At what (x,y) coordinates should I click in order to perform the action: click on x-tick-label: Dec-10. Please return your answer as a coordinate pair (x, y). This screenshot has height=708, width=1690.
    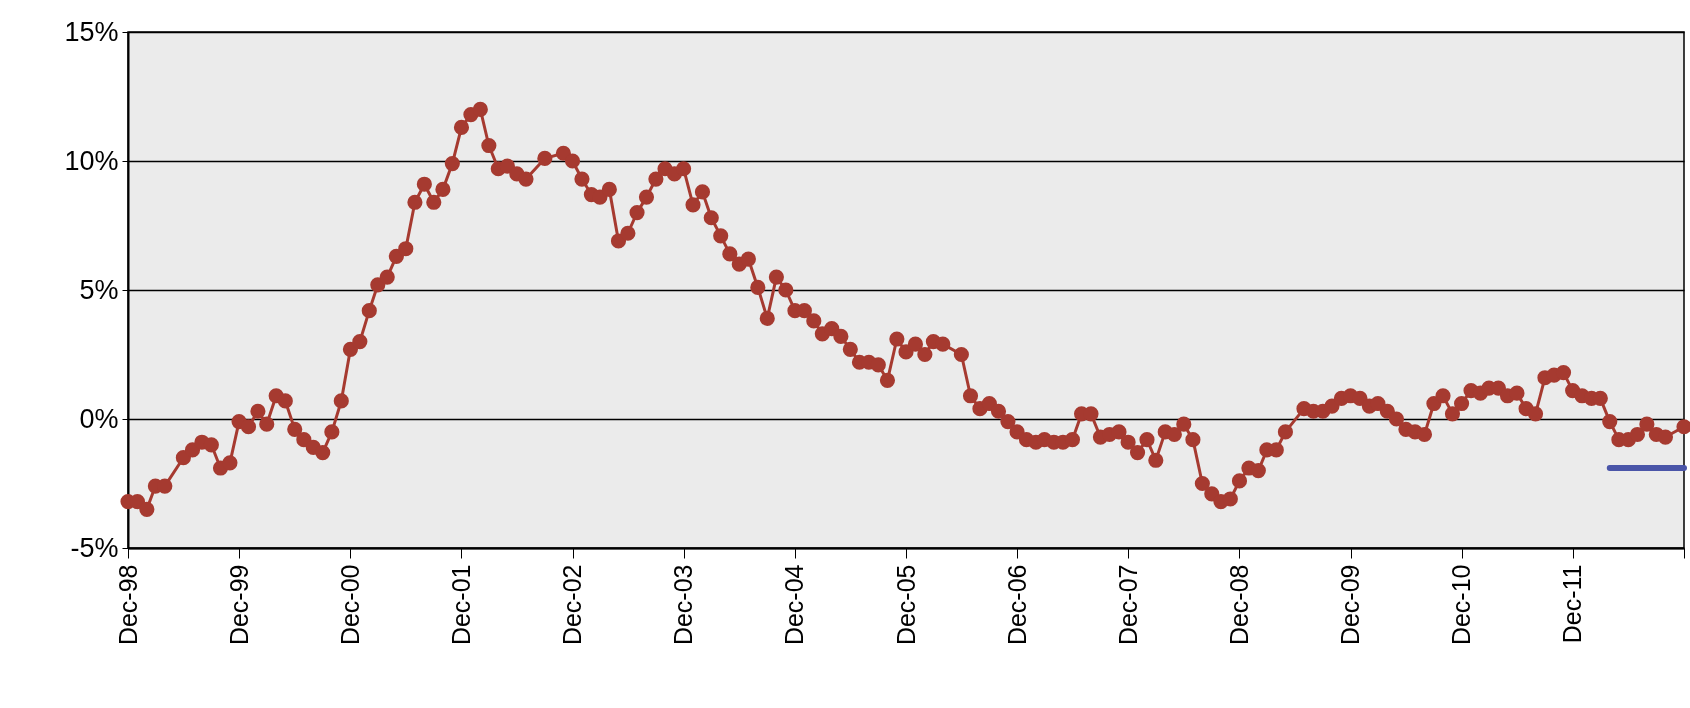
    Looking at the image, I should click on (1461, 605).